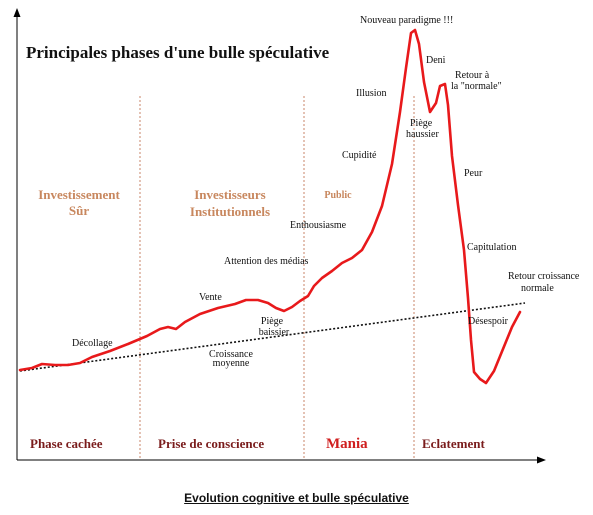 The image size is (593, 515). What do you see at coordinates (491, 247) in the screenshot?
I see `annotation-capitulation: Capitulation` at bounding box center [491, 247].